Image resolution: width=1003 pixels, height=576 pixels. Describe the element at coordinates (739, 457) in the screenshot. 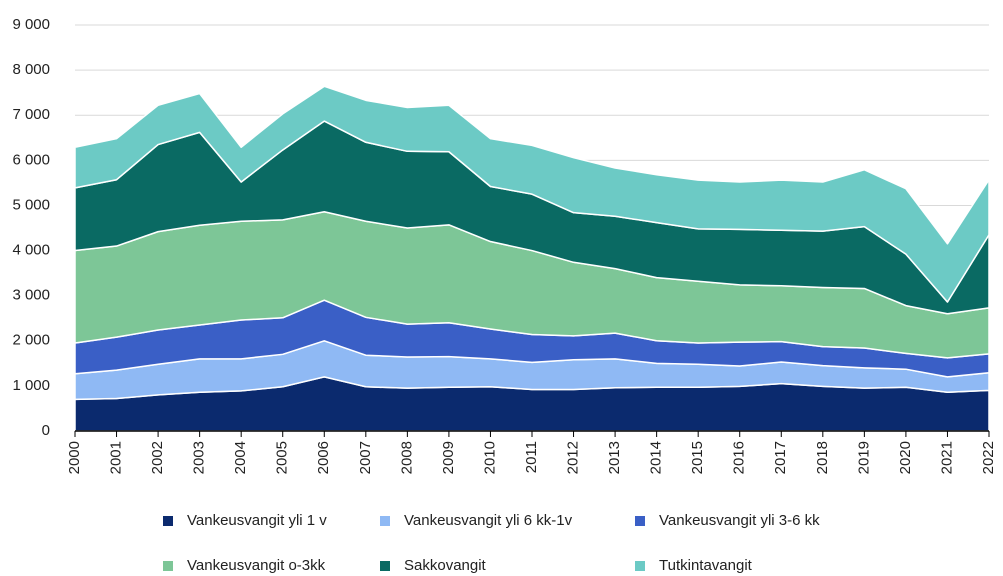

I see `x-tick-label: 2016` at that location.